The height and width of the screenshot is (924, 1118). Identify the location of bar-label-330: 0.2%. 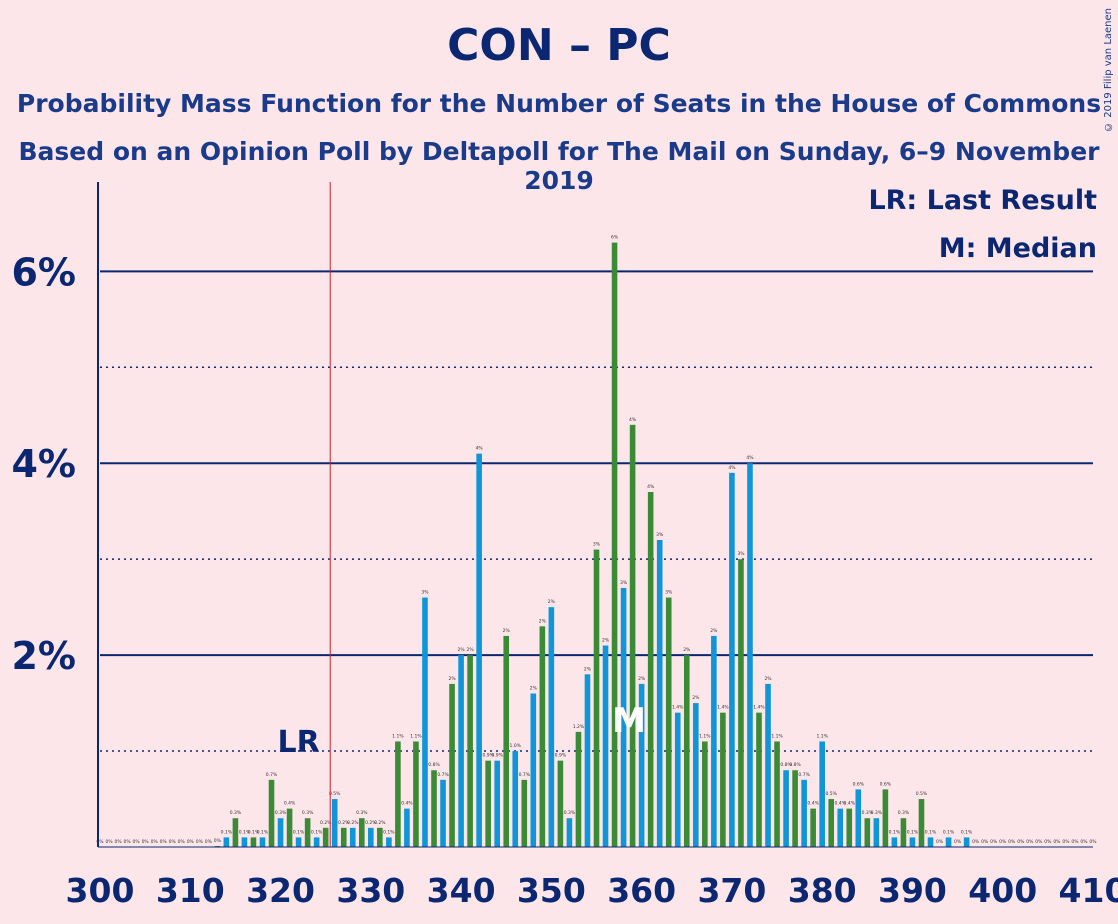
(371, 823).